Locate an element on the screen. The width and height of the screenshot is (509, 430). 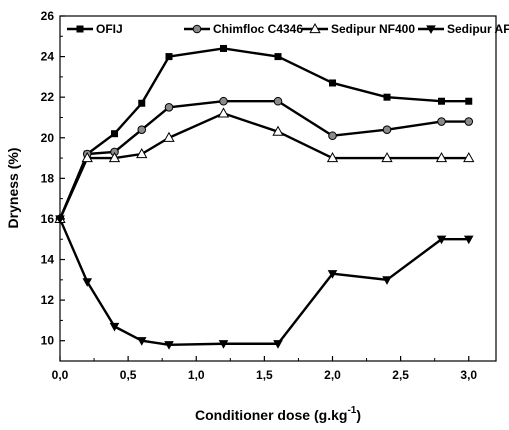
y-tick-label: 14 is located at coordinates (48, 260).